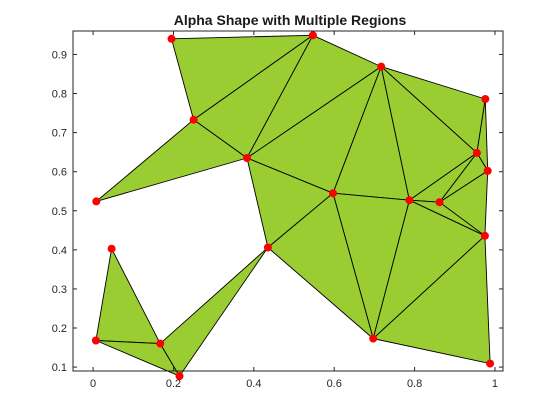 Image resolution: width=560 pixels, height=420 pixels. Describe the element at coordinates (59, 251) in the screenshot. I see `y-tick-label-3: 0.4` at that location.